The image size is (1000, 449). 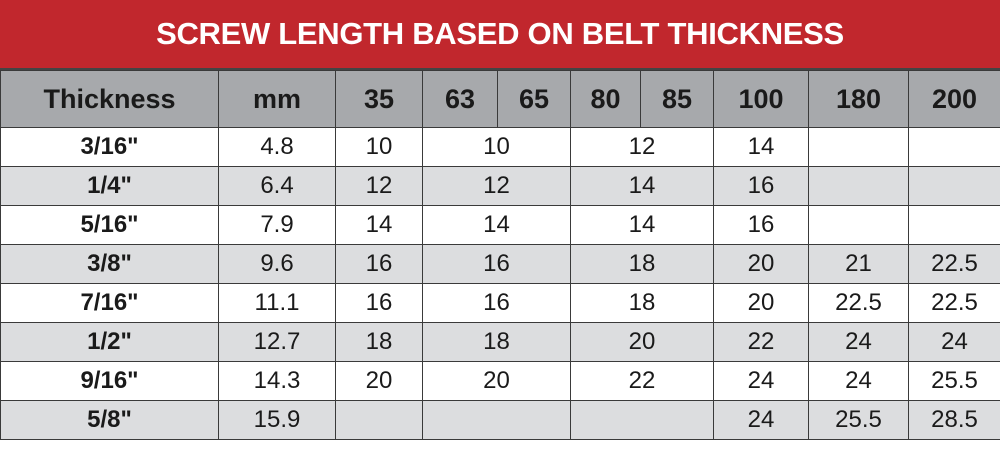 I want to click on value-cell: 15.9, so click(x=277, y=420).